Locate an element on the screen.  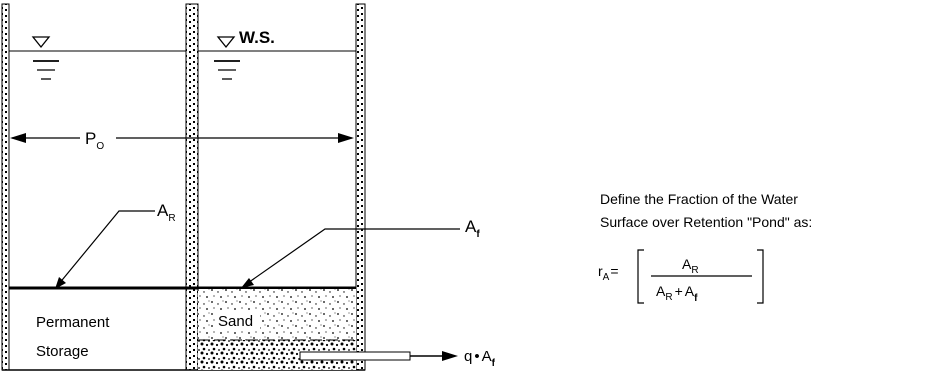
svg-text: rA= is located at coordinates (608, 273).